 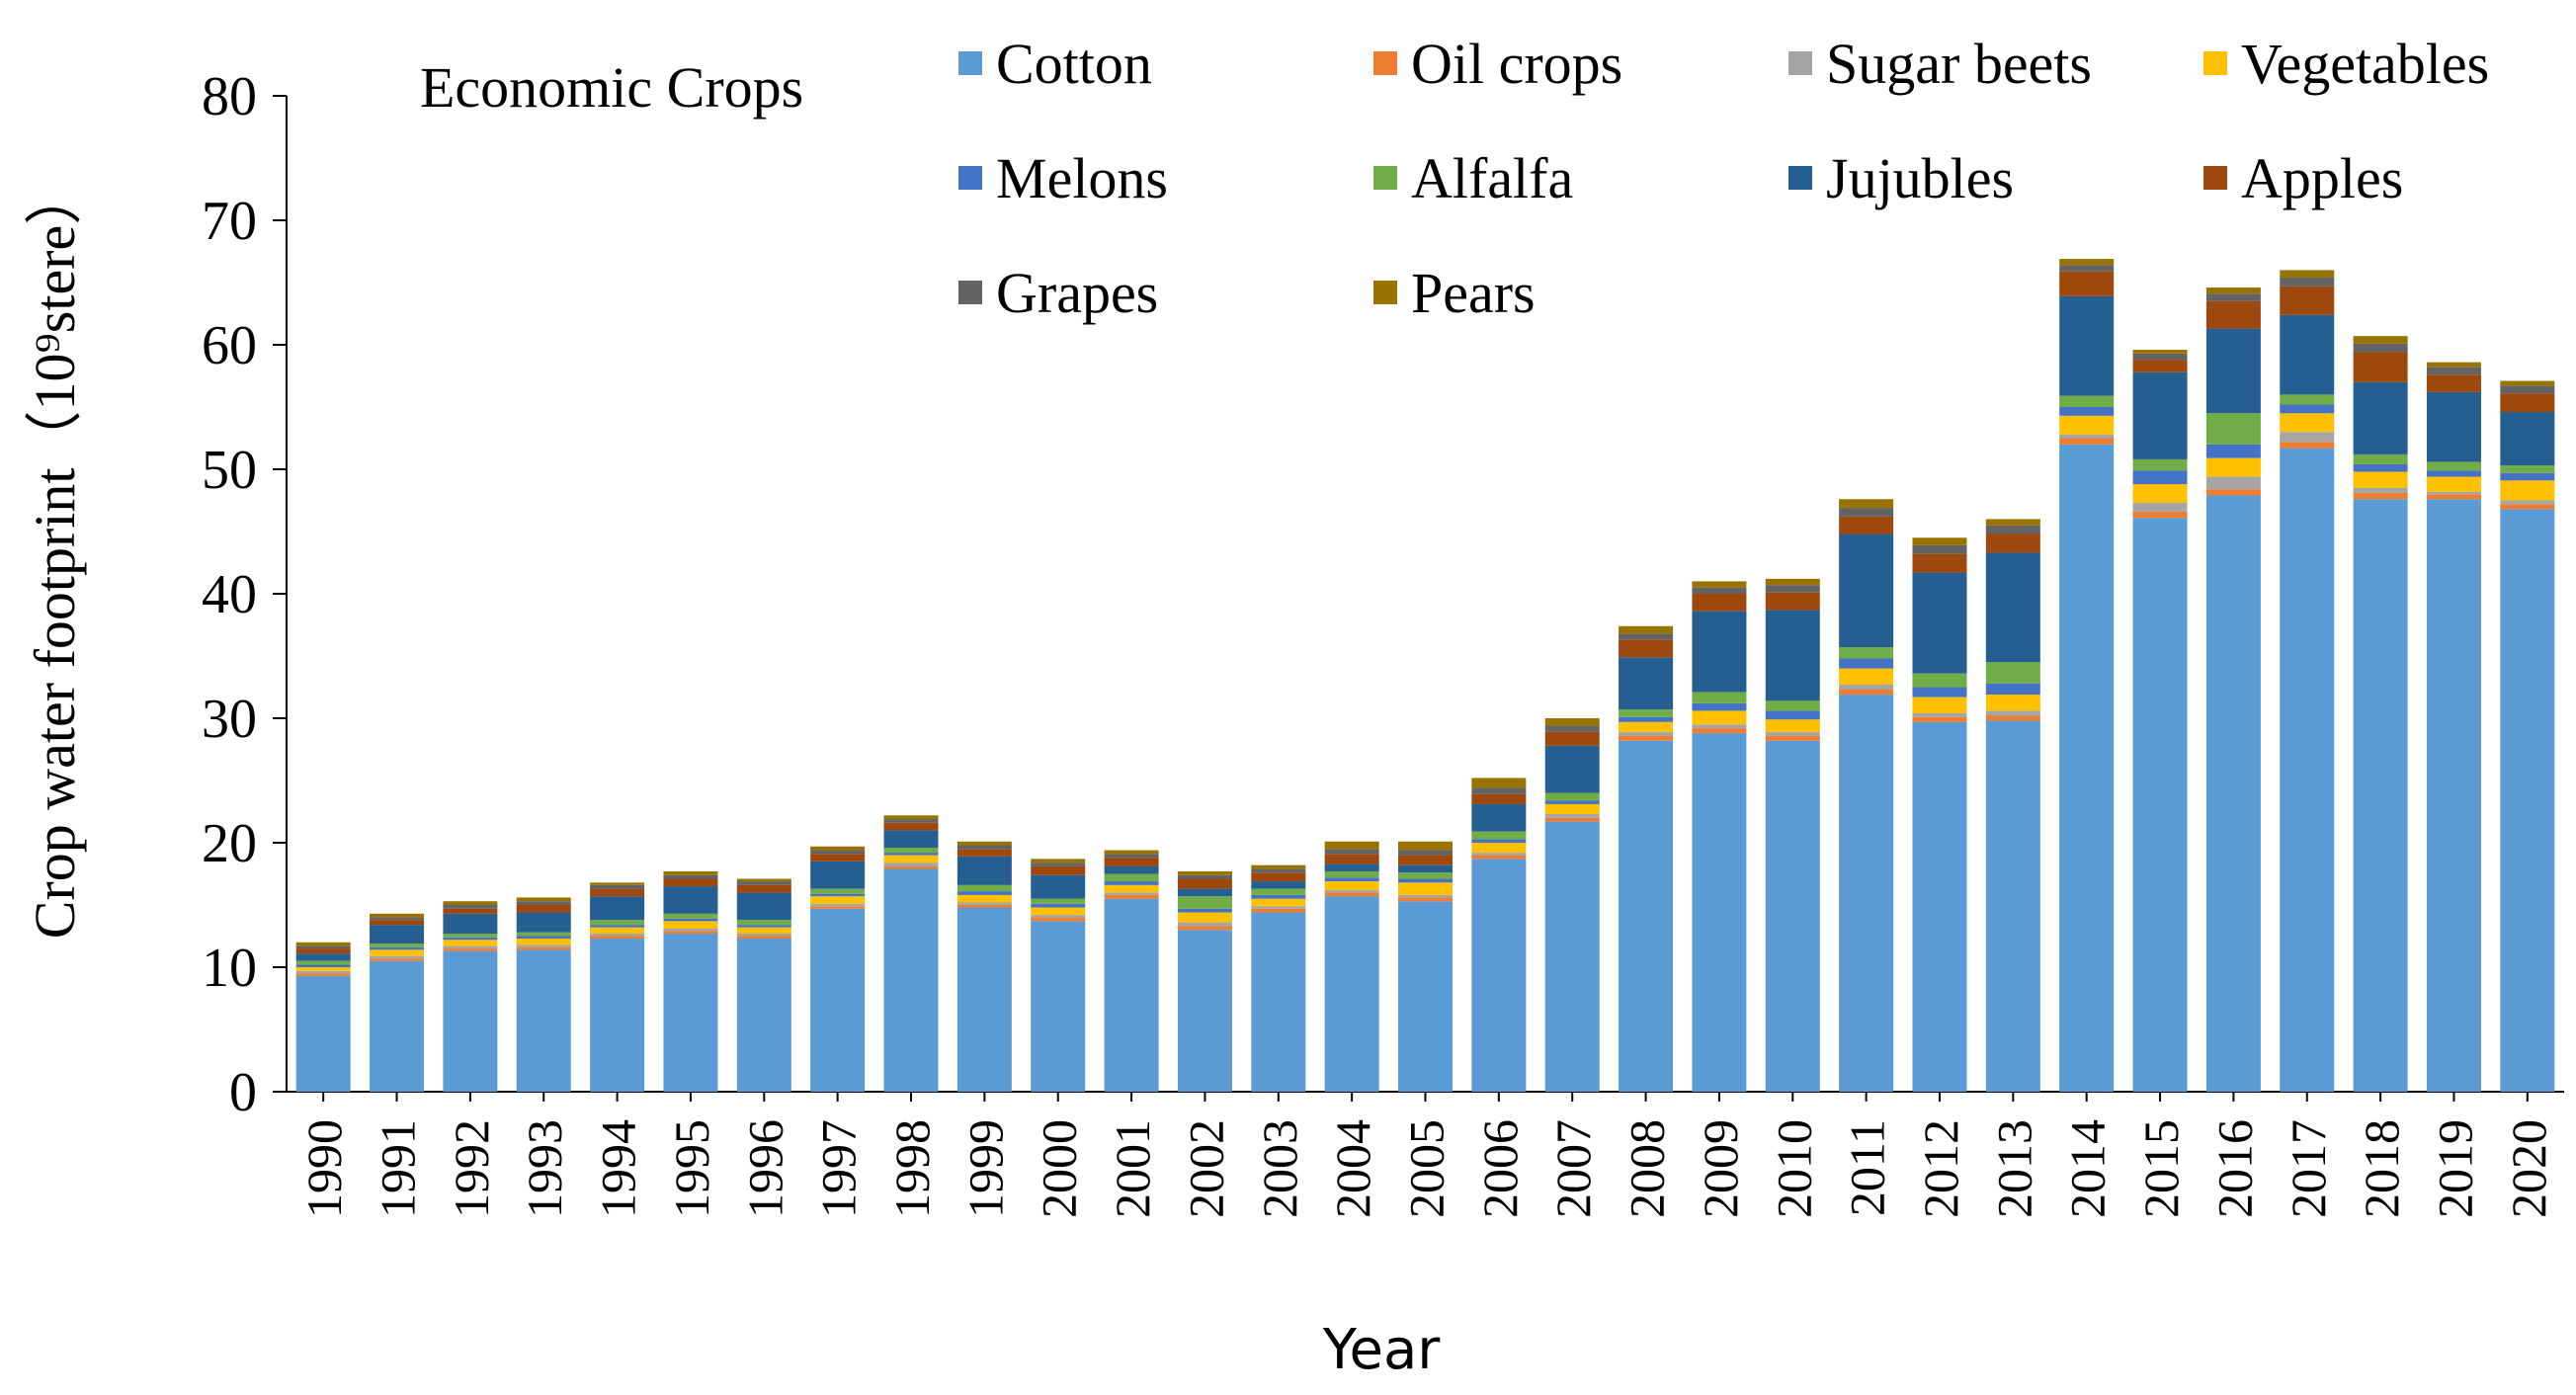 I want to click on bar-sugar-beets-2010, so click(x=1792, y=733).